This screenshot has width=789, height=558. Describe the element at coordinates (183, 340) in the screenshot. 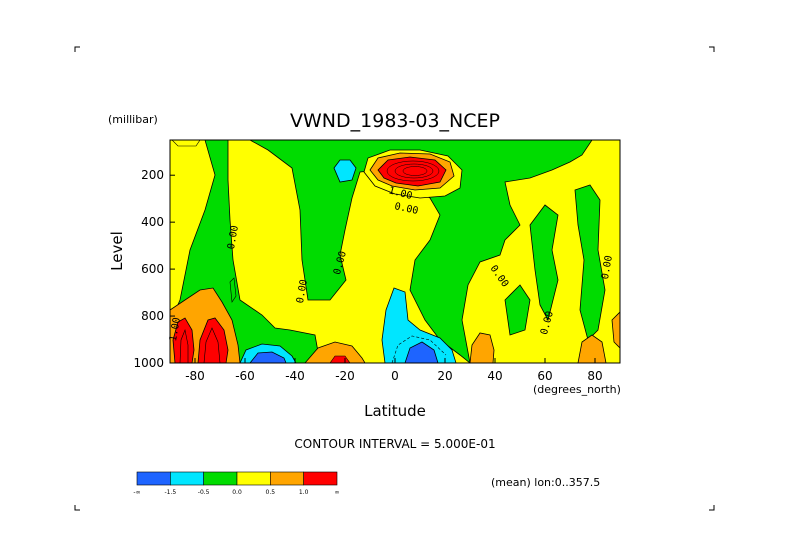

I see `region-red-sw1` at that location.